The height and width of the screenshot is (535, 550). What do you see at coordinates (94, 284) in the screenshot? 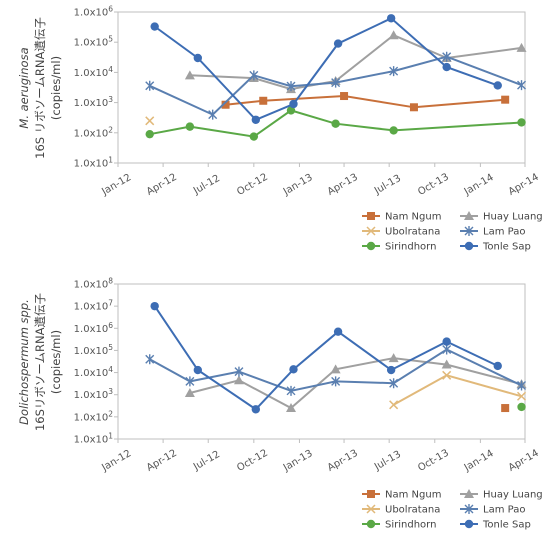
I see `y-tick-label: 1.0x108` at bounding box center [94, 284].